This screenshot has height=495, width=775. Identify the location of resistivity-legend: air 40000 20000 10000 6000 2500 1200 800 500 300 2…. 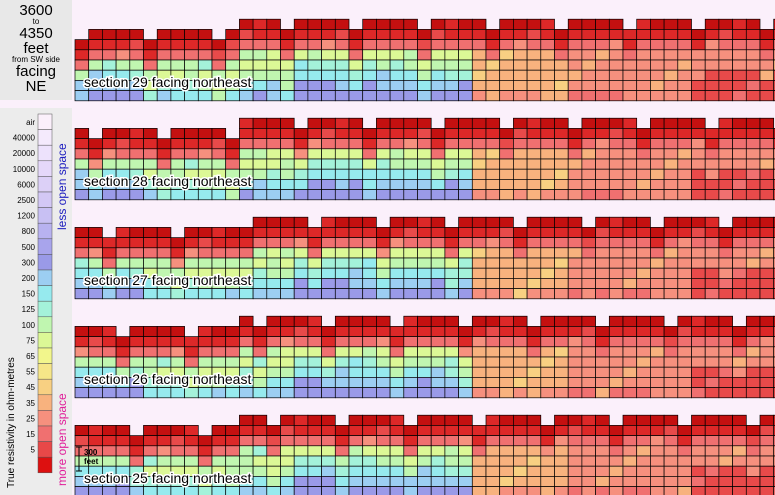
(36, 301).